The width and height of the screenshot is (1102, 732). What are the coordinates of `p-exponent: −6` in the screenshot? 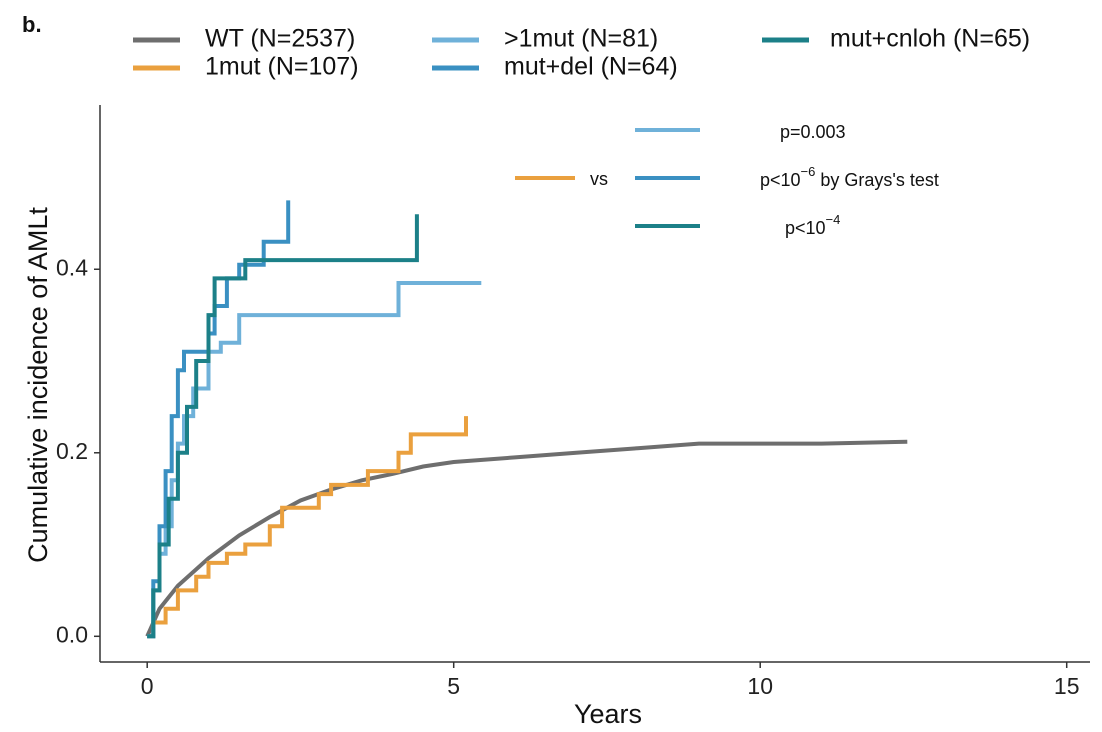 It's located at (808, 171).